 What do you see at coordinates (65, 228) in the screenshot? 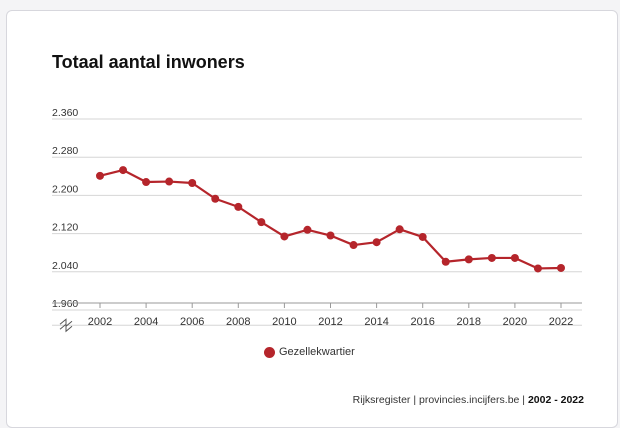
I see `y-tick-label: 2.120` at bounding box center [65, 228].